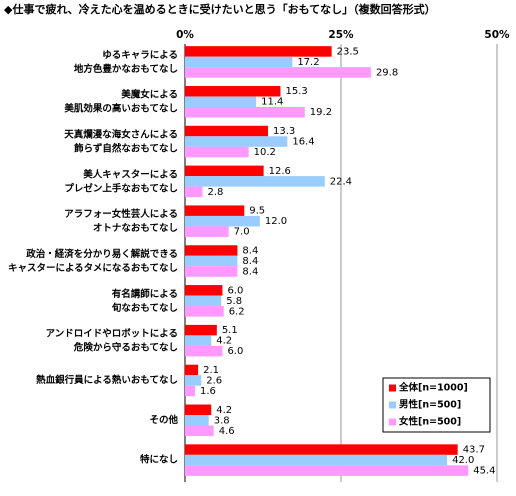  What do you see at coordinates (227, 431) in the screenshot?
I see `value-label: 4.6` at bounding box center [227, 431].